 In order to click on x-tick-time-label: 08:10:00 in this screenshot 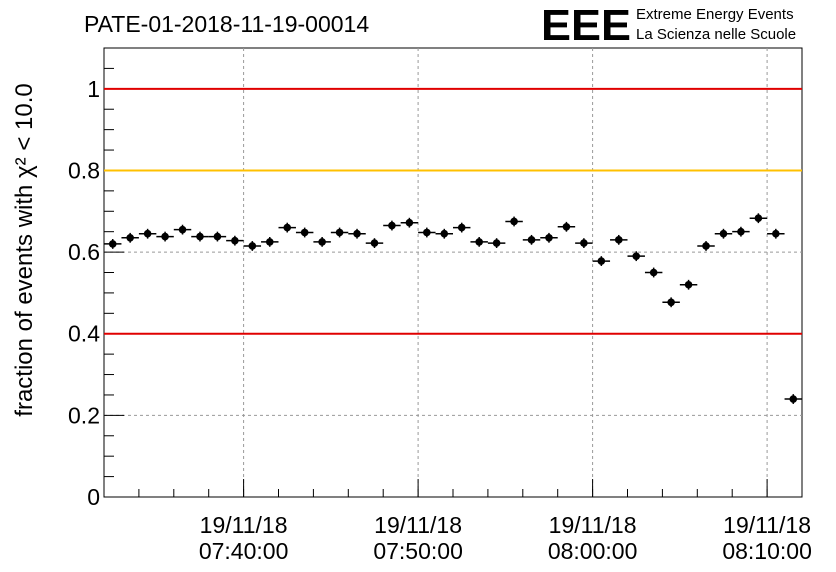, I will do `click(767, 551)`.